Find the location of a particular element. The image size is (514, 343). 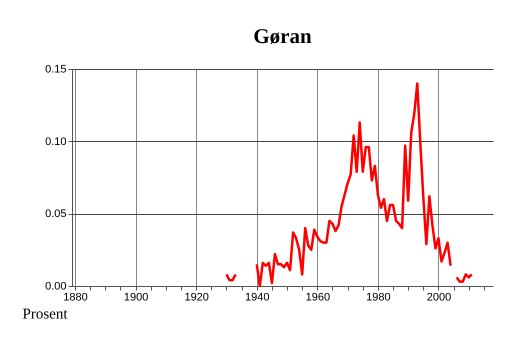

x-tick-label: 2000 is located at coordinates (439, 298).